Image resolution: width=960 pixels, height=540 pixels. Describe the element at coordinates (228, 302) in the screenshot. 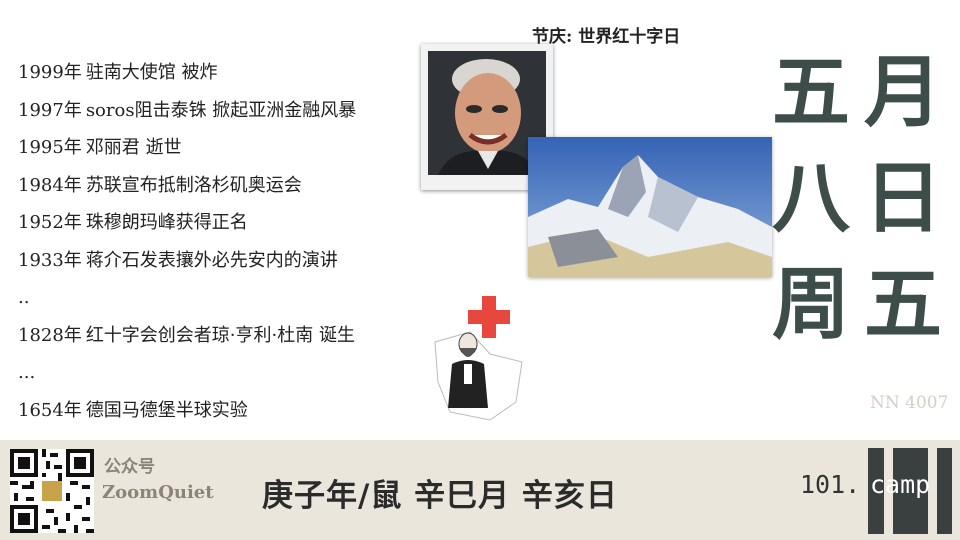

I see `event-ellipsis: ..` at that location.